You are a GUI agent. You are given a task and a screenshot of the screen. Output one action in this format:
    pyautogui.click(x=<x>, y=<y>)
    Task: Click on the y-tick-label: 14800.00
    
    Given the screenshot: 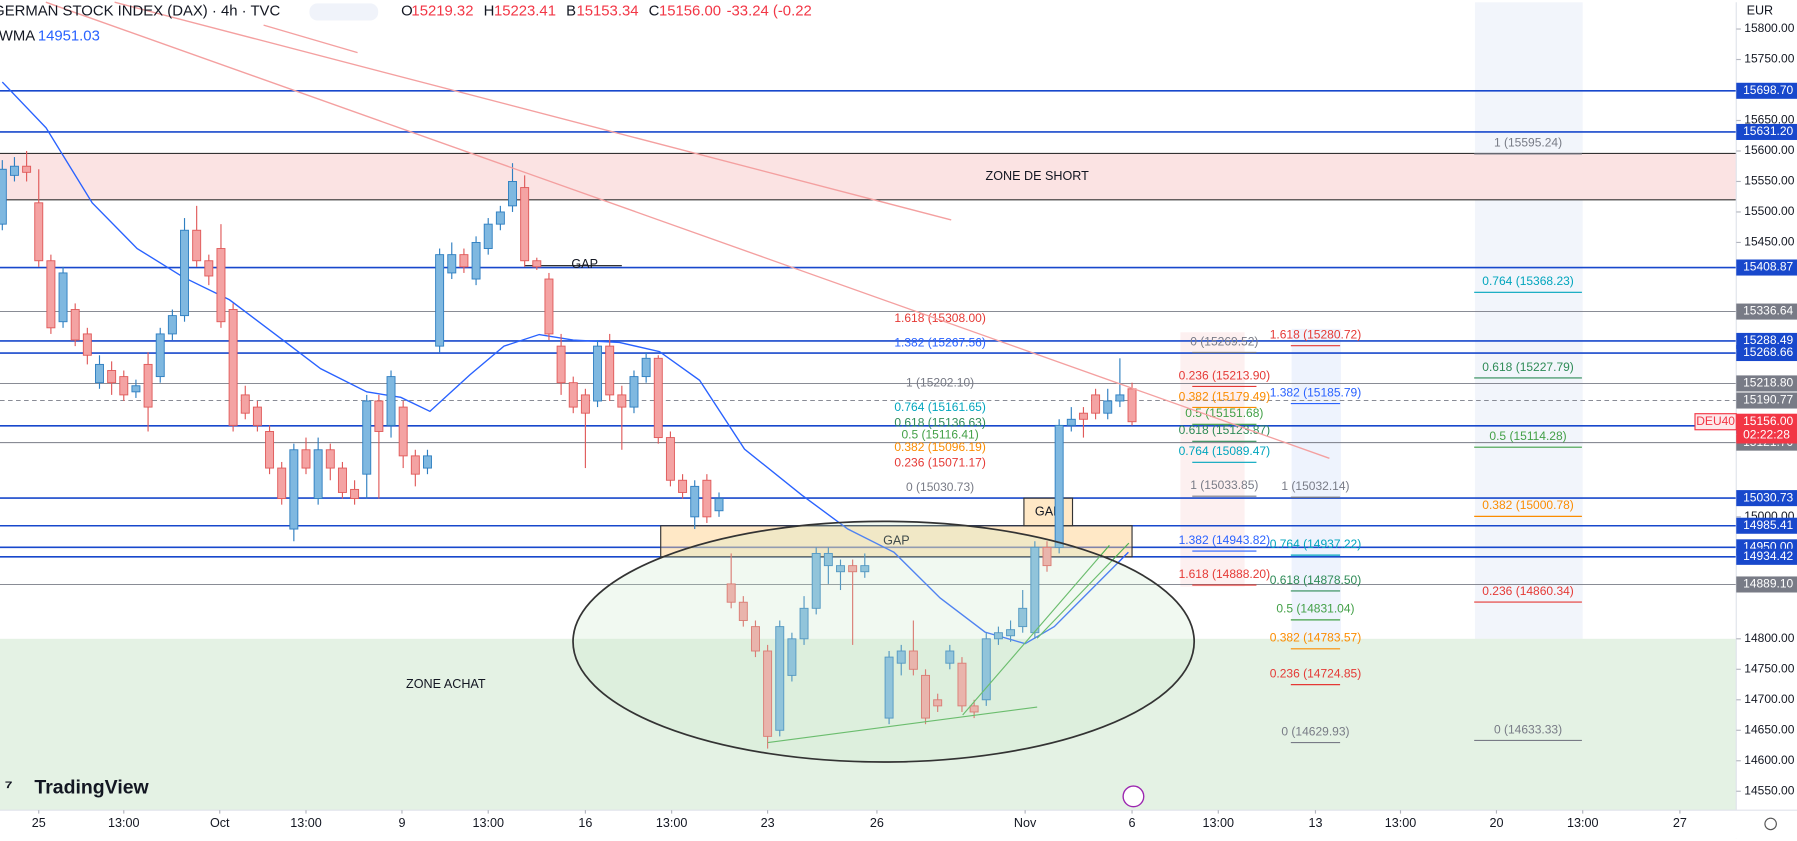 What is the action you would take?
    pyautogui.click(x=1769, y=638)
    